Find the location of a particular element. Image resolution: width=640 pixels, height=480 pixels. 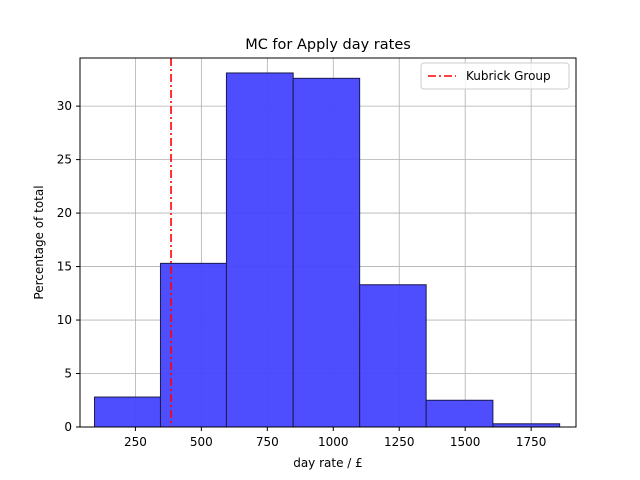

y-tick-label: 5 is located at coordinates (68, 374).